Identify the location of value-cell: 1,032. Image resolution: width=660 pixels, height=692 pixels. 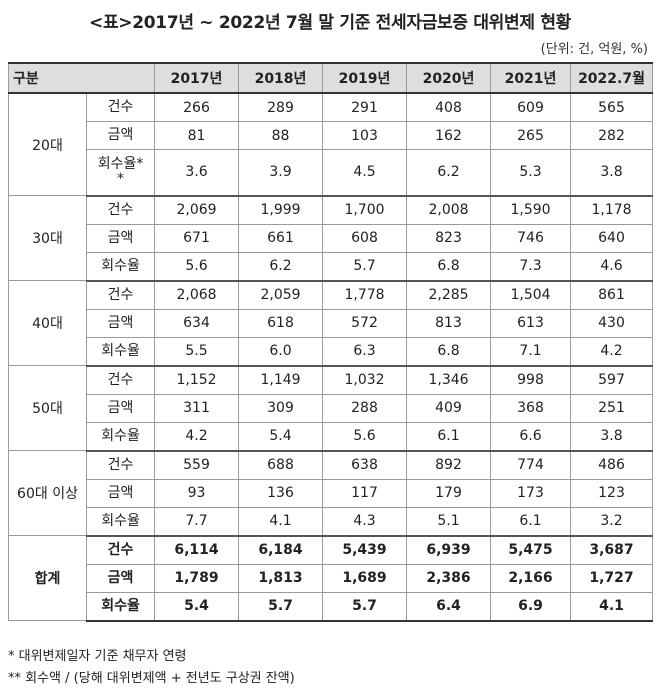
(365, 380).